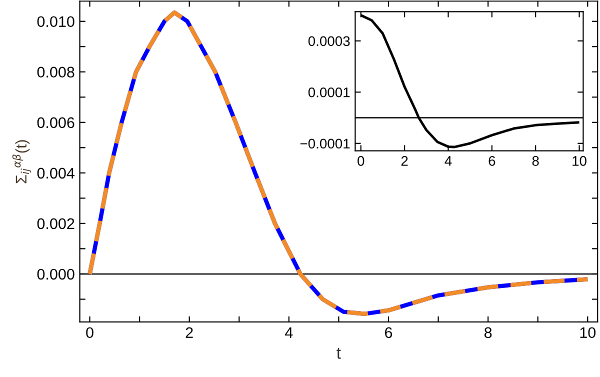 The width and height of the screenshot is (600, 377). I want to click on x-axis-title: t, so click(338, 353).